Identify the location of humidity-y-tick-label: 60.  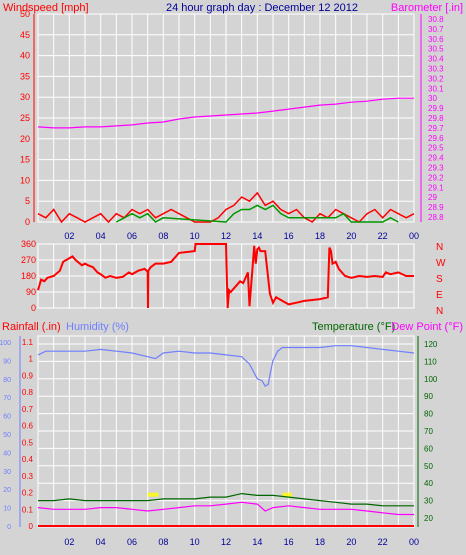
(7, 417).